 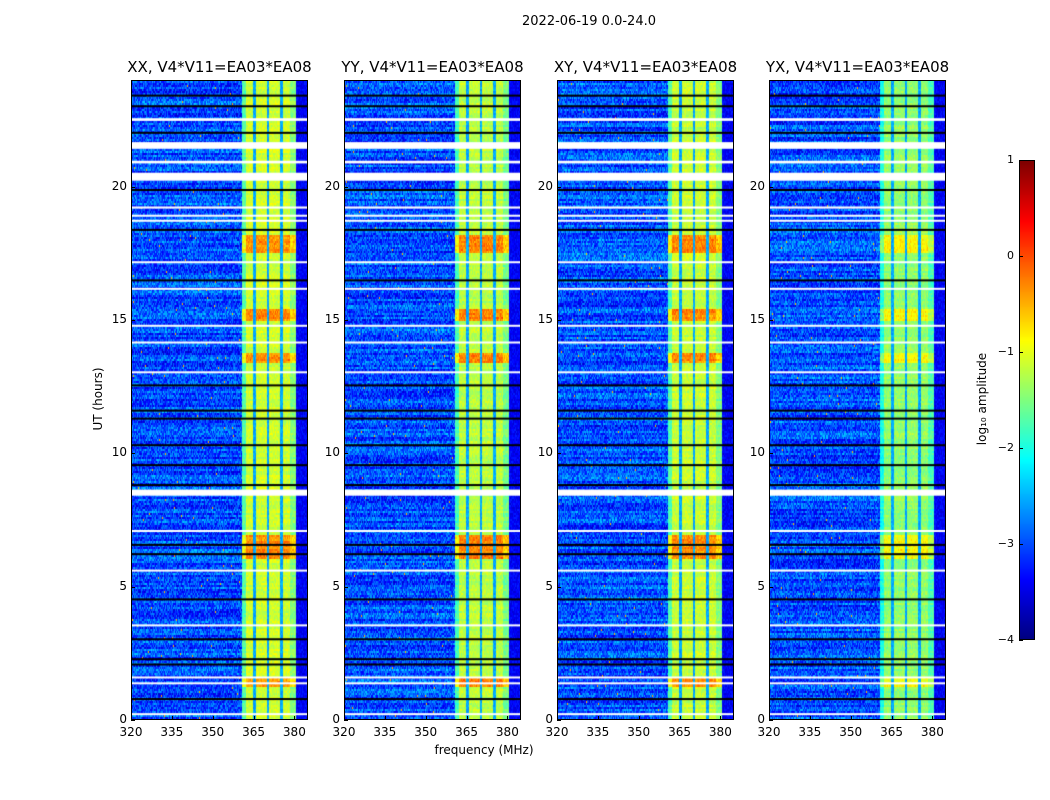 I want to click on panel-title: YX, V4*V11=EA03*EA08, so click(x=857, y=67).